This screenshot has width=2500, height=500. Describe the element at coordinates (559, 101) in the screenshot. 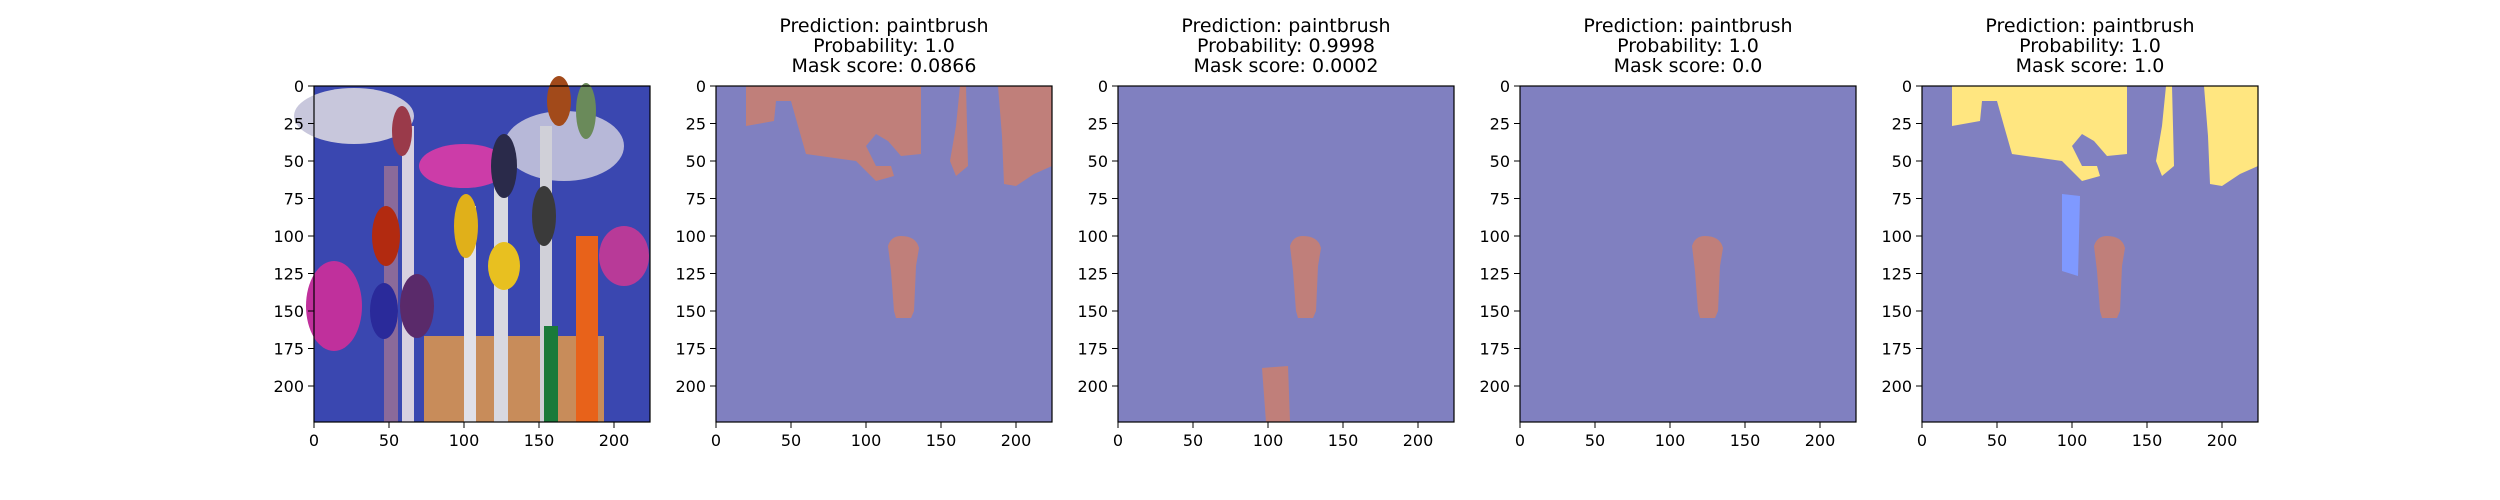

I see `photo-brush-tip-rust` at that location.